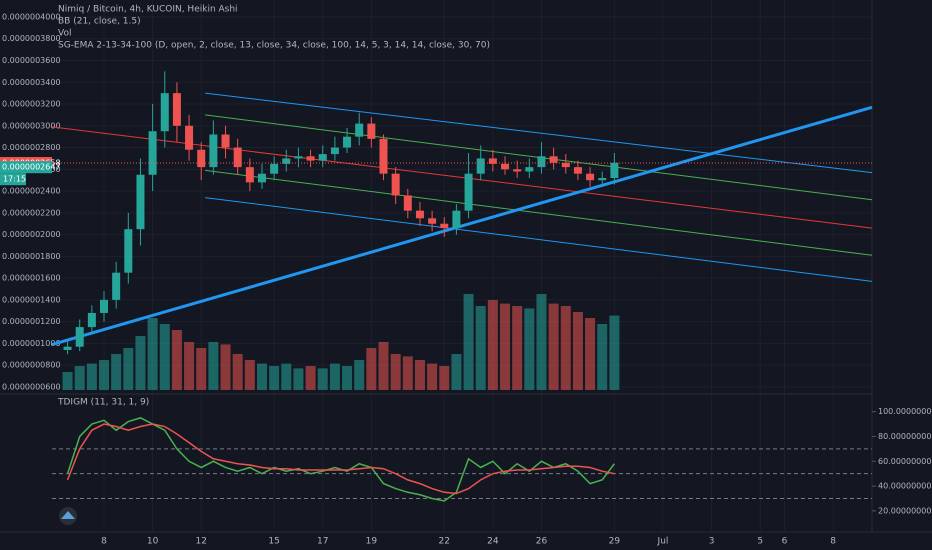  Describe the element at coordinates (31, 256) in the screenshot. I see `y-tick-label: 0.0000001800` at that location.